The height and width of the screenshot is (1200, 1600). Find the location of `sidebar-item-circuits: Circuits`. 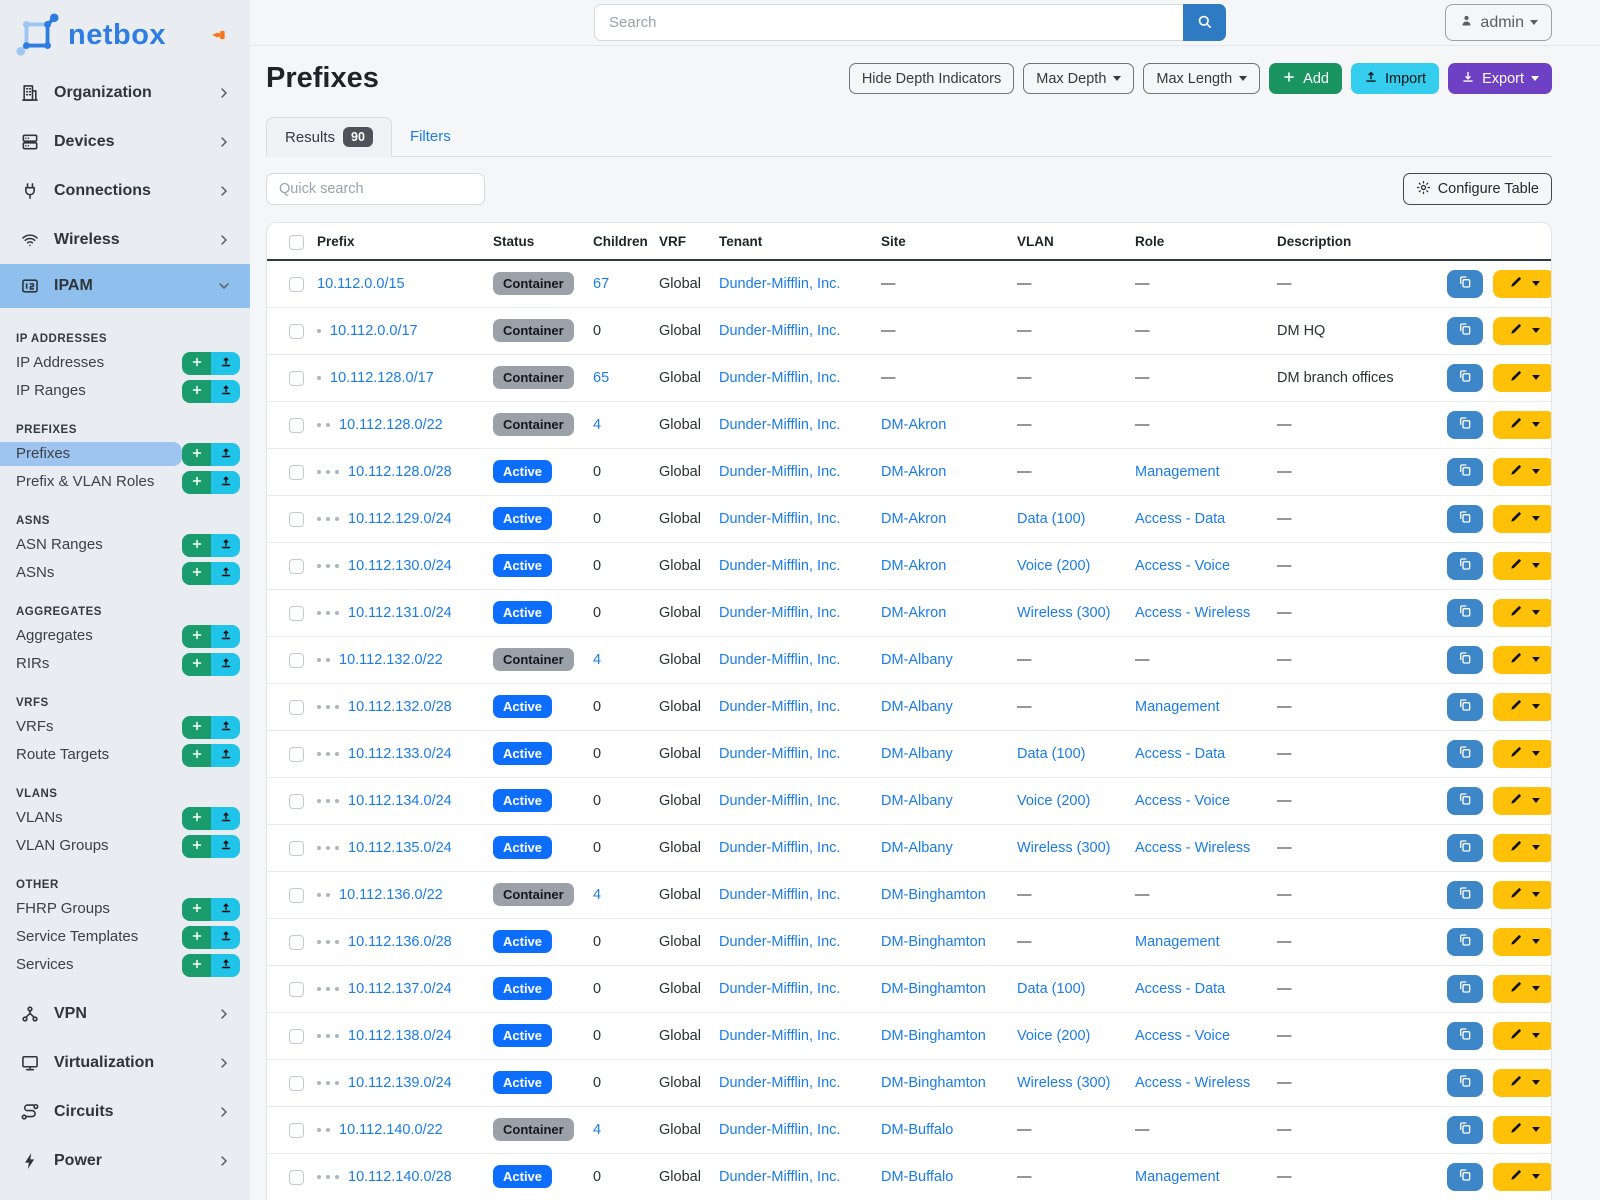

sidebar-item-circuits: Circuits is located at coordinates (125, 1111).